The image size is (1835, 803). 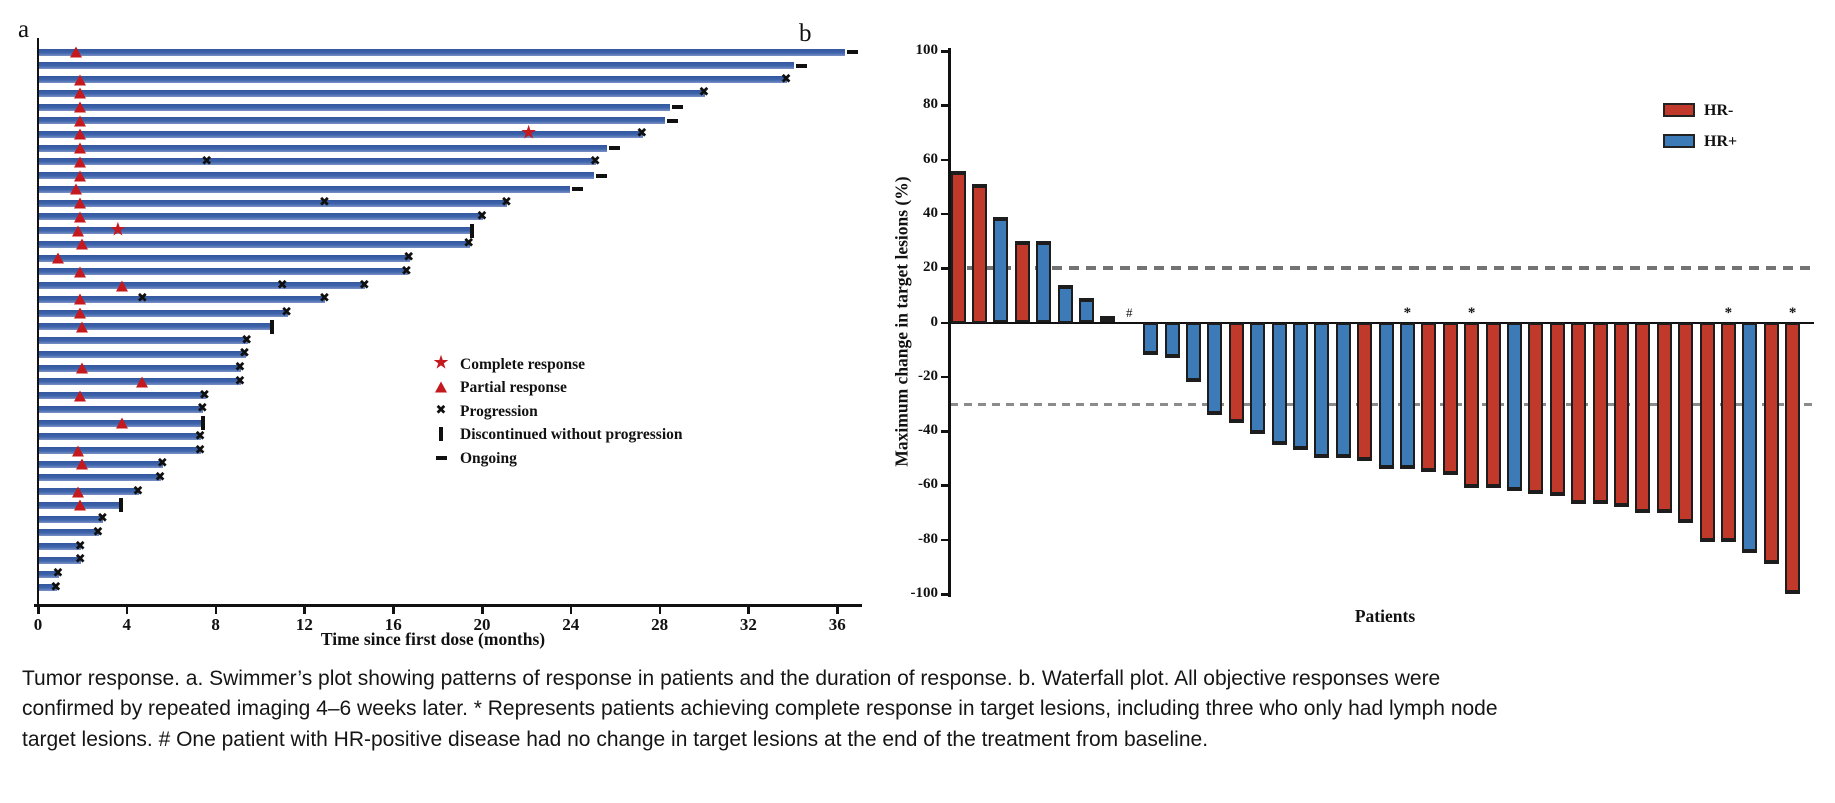 What do you see at coordinates (142, 299) in the screenshot?
I see `progression-marker: ✖` at bounding box center [142, 299].